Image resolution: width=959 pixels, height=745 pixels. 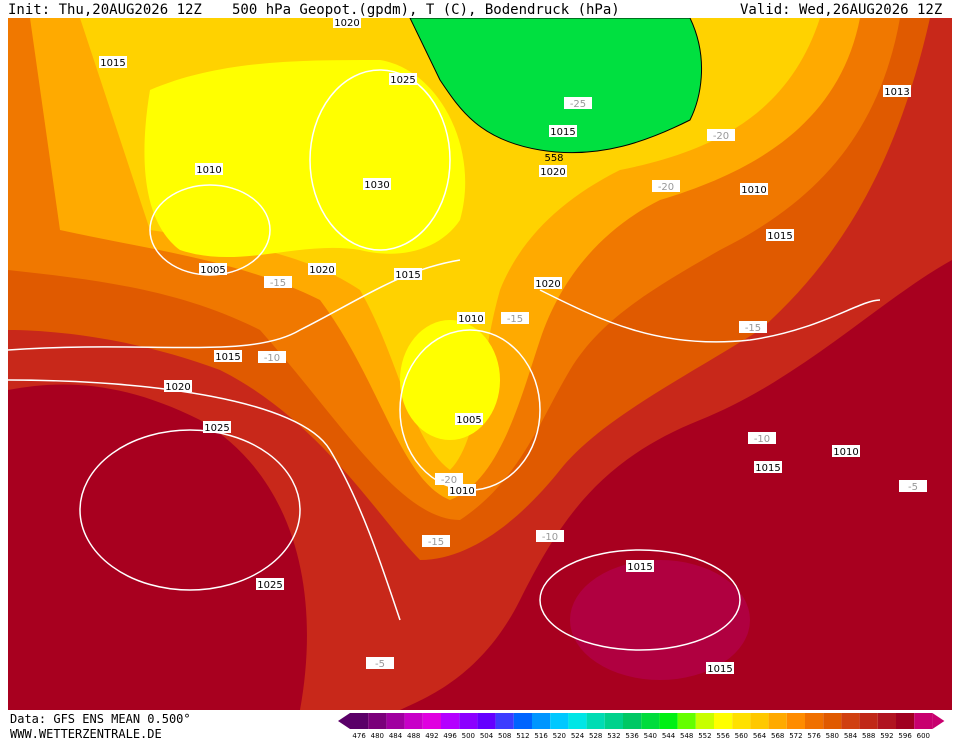 What do you see at coordinates (650, 736) in the screenshot?
I see `colorbar-label: 540` at bounding box center [650, 736].